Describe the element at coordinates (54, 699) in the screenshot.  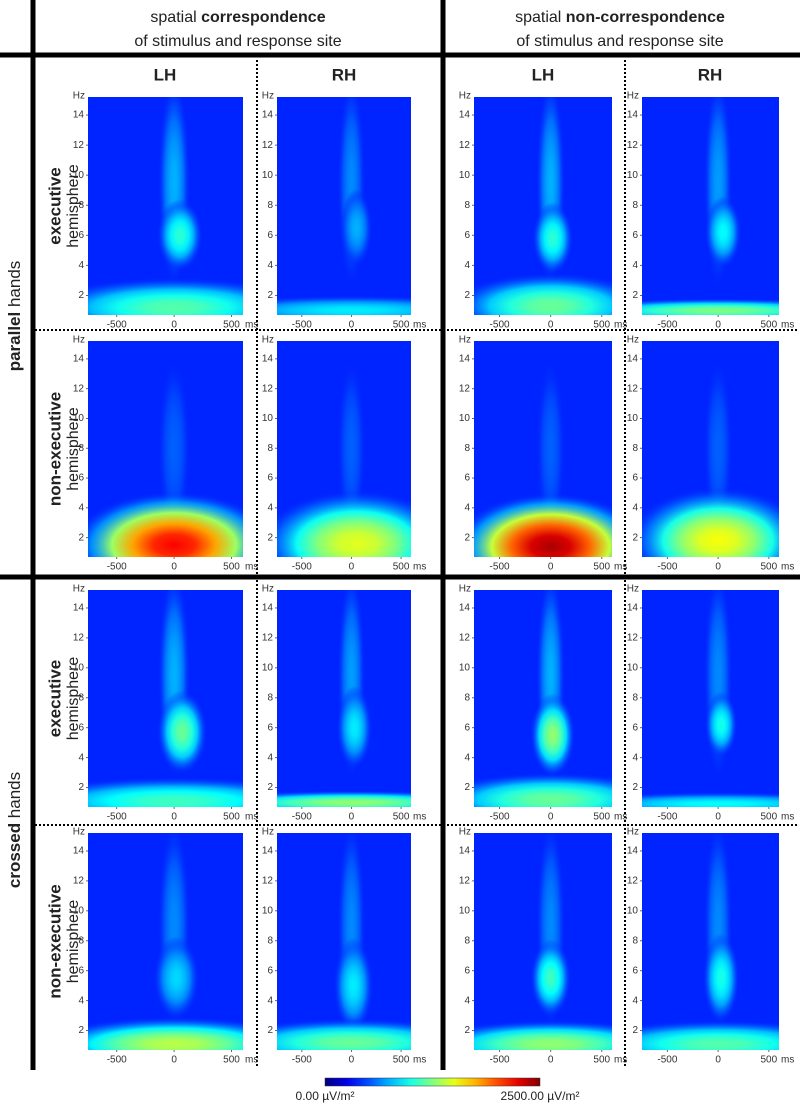
I see `row-label: executive` at that location.